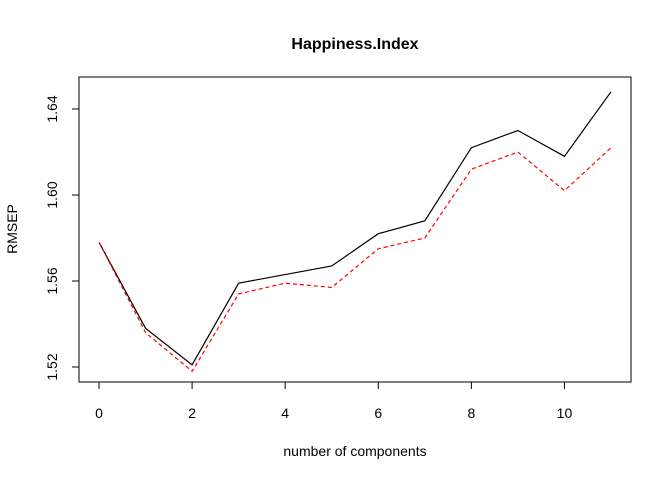 The width and height of the screenshot is (672, 480). Describe the element at coordinates (354, 44) in the screenshot. I see `chart-title: Happiness.Index` at that location.